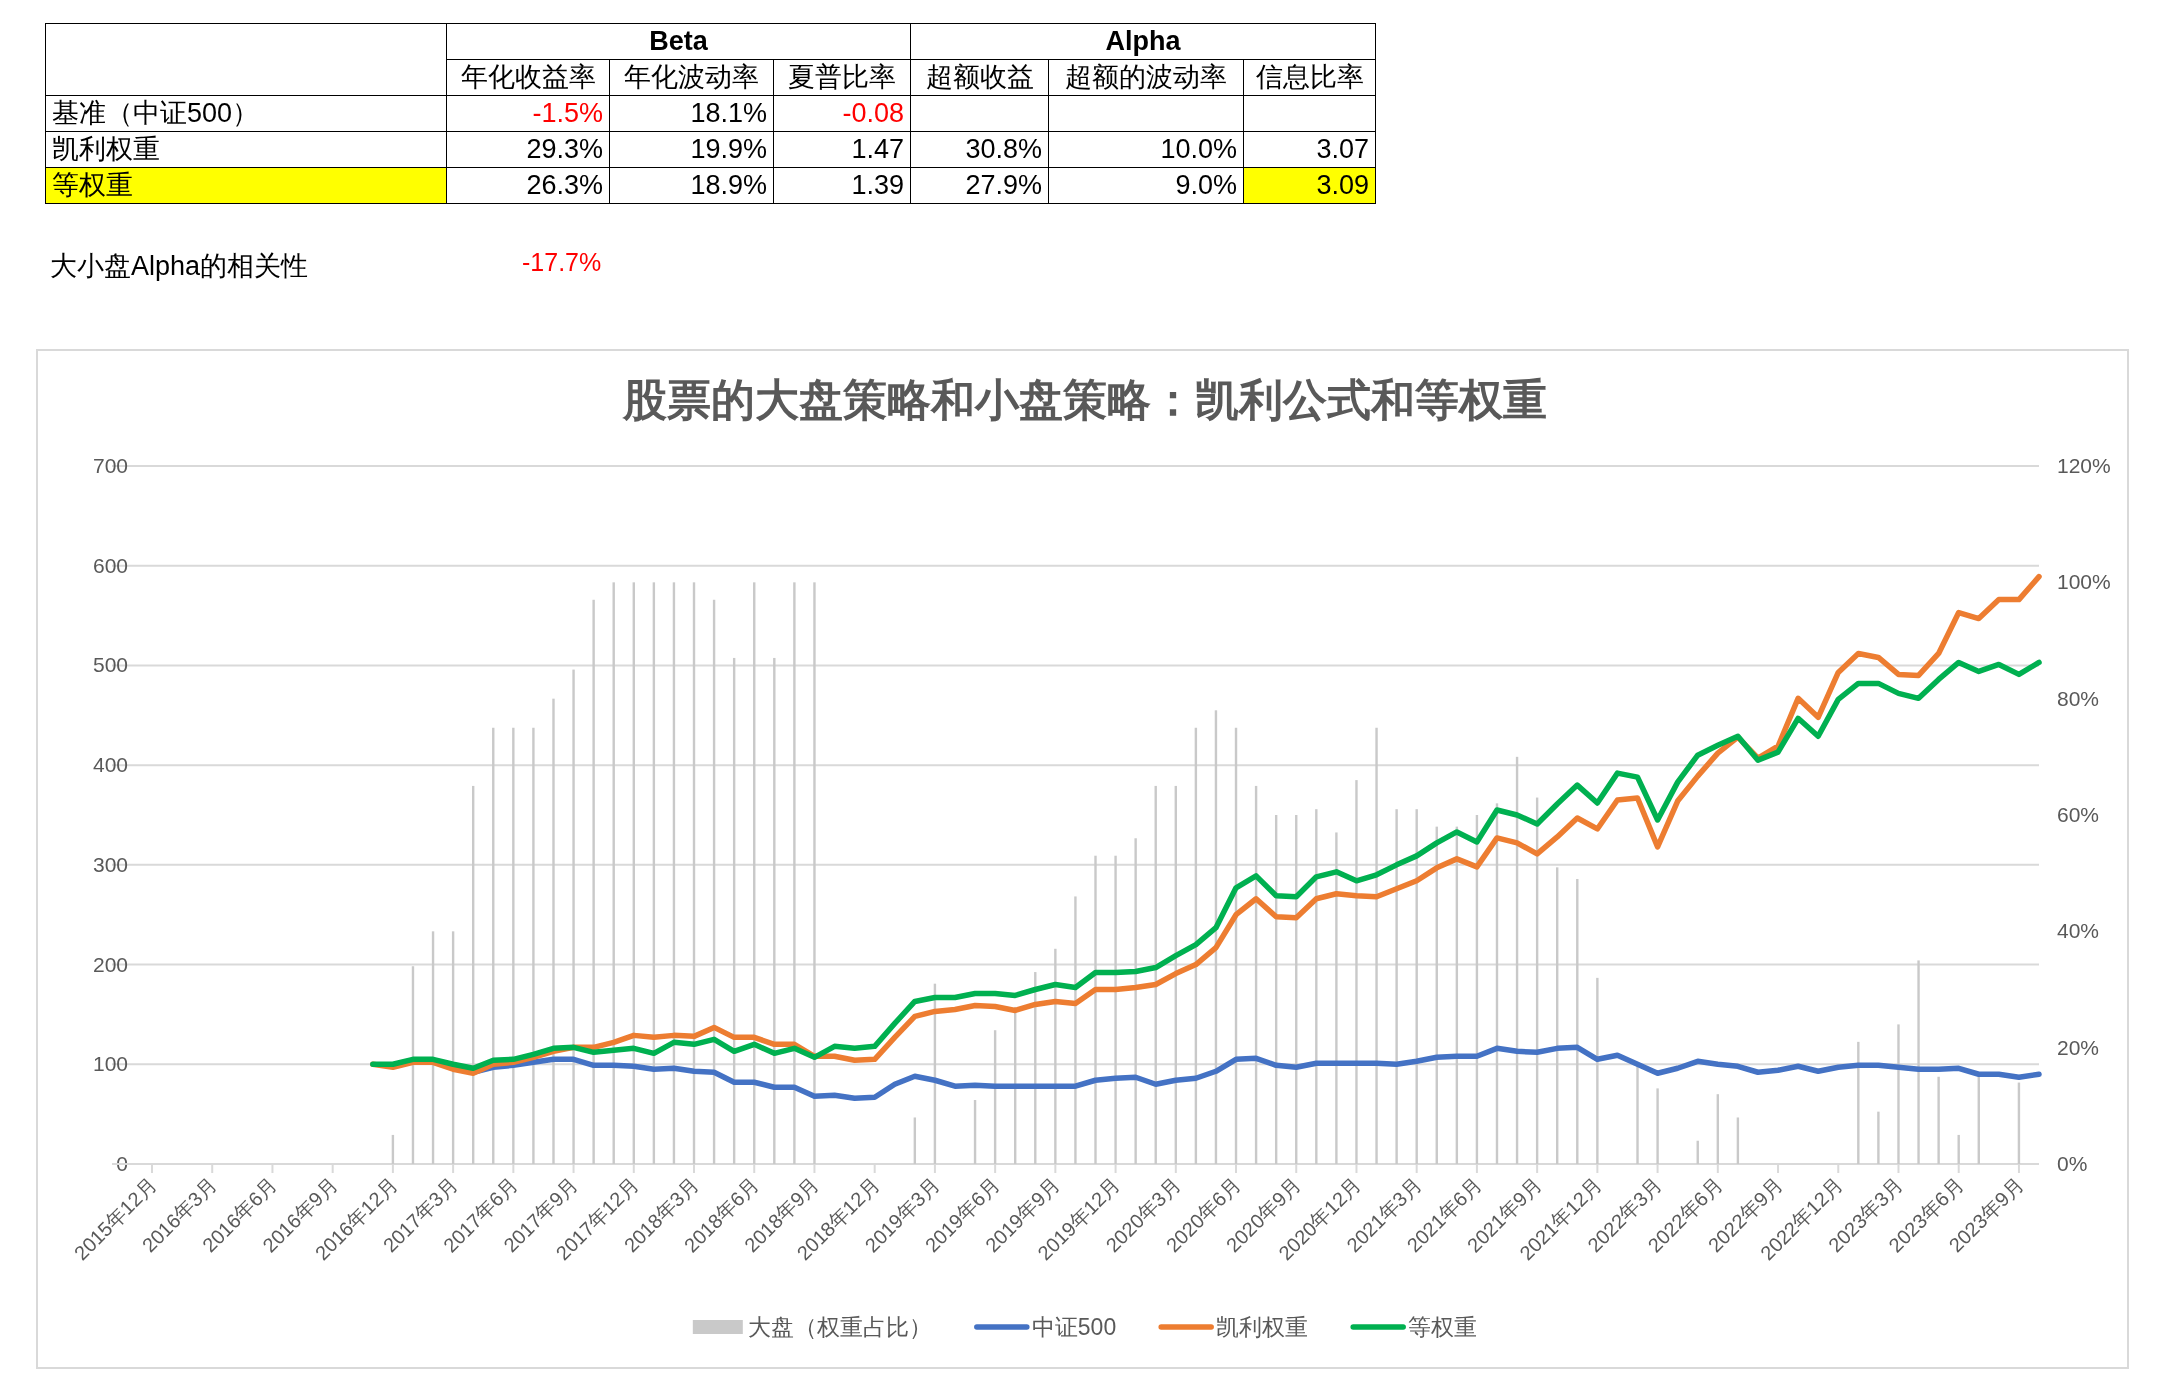  What do you see at coordinates (2078, 698) in the screenshot?
I see `y2-tick-label: 80%` at bounding box center [2078, 698].